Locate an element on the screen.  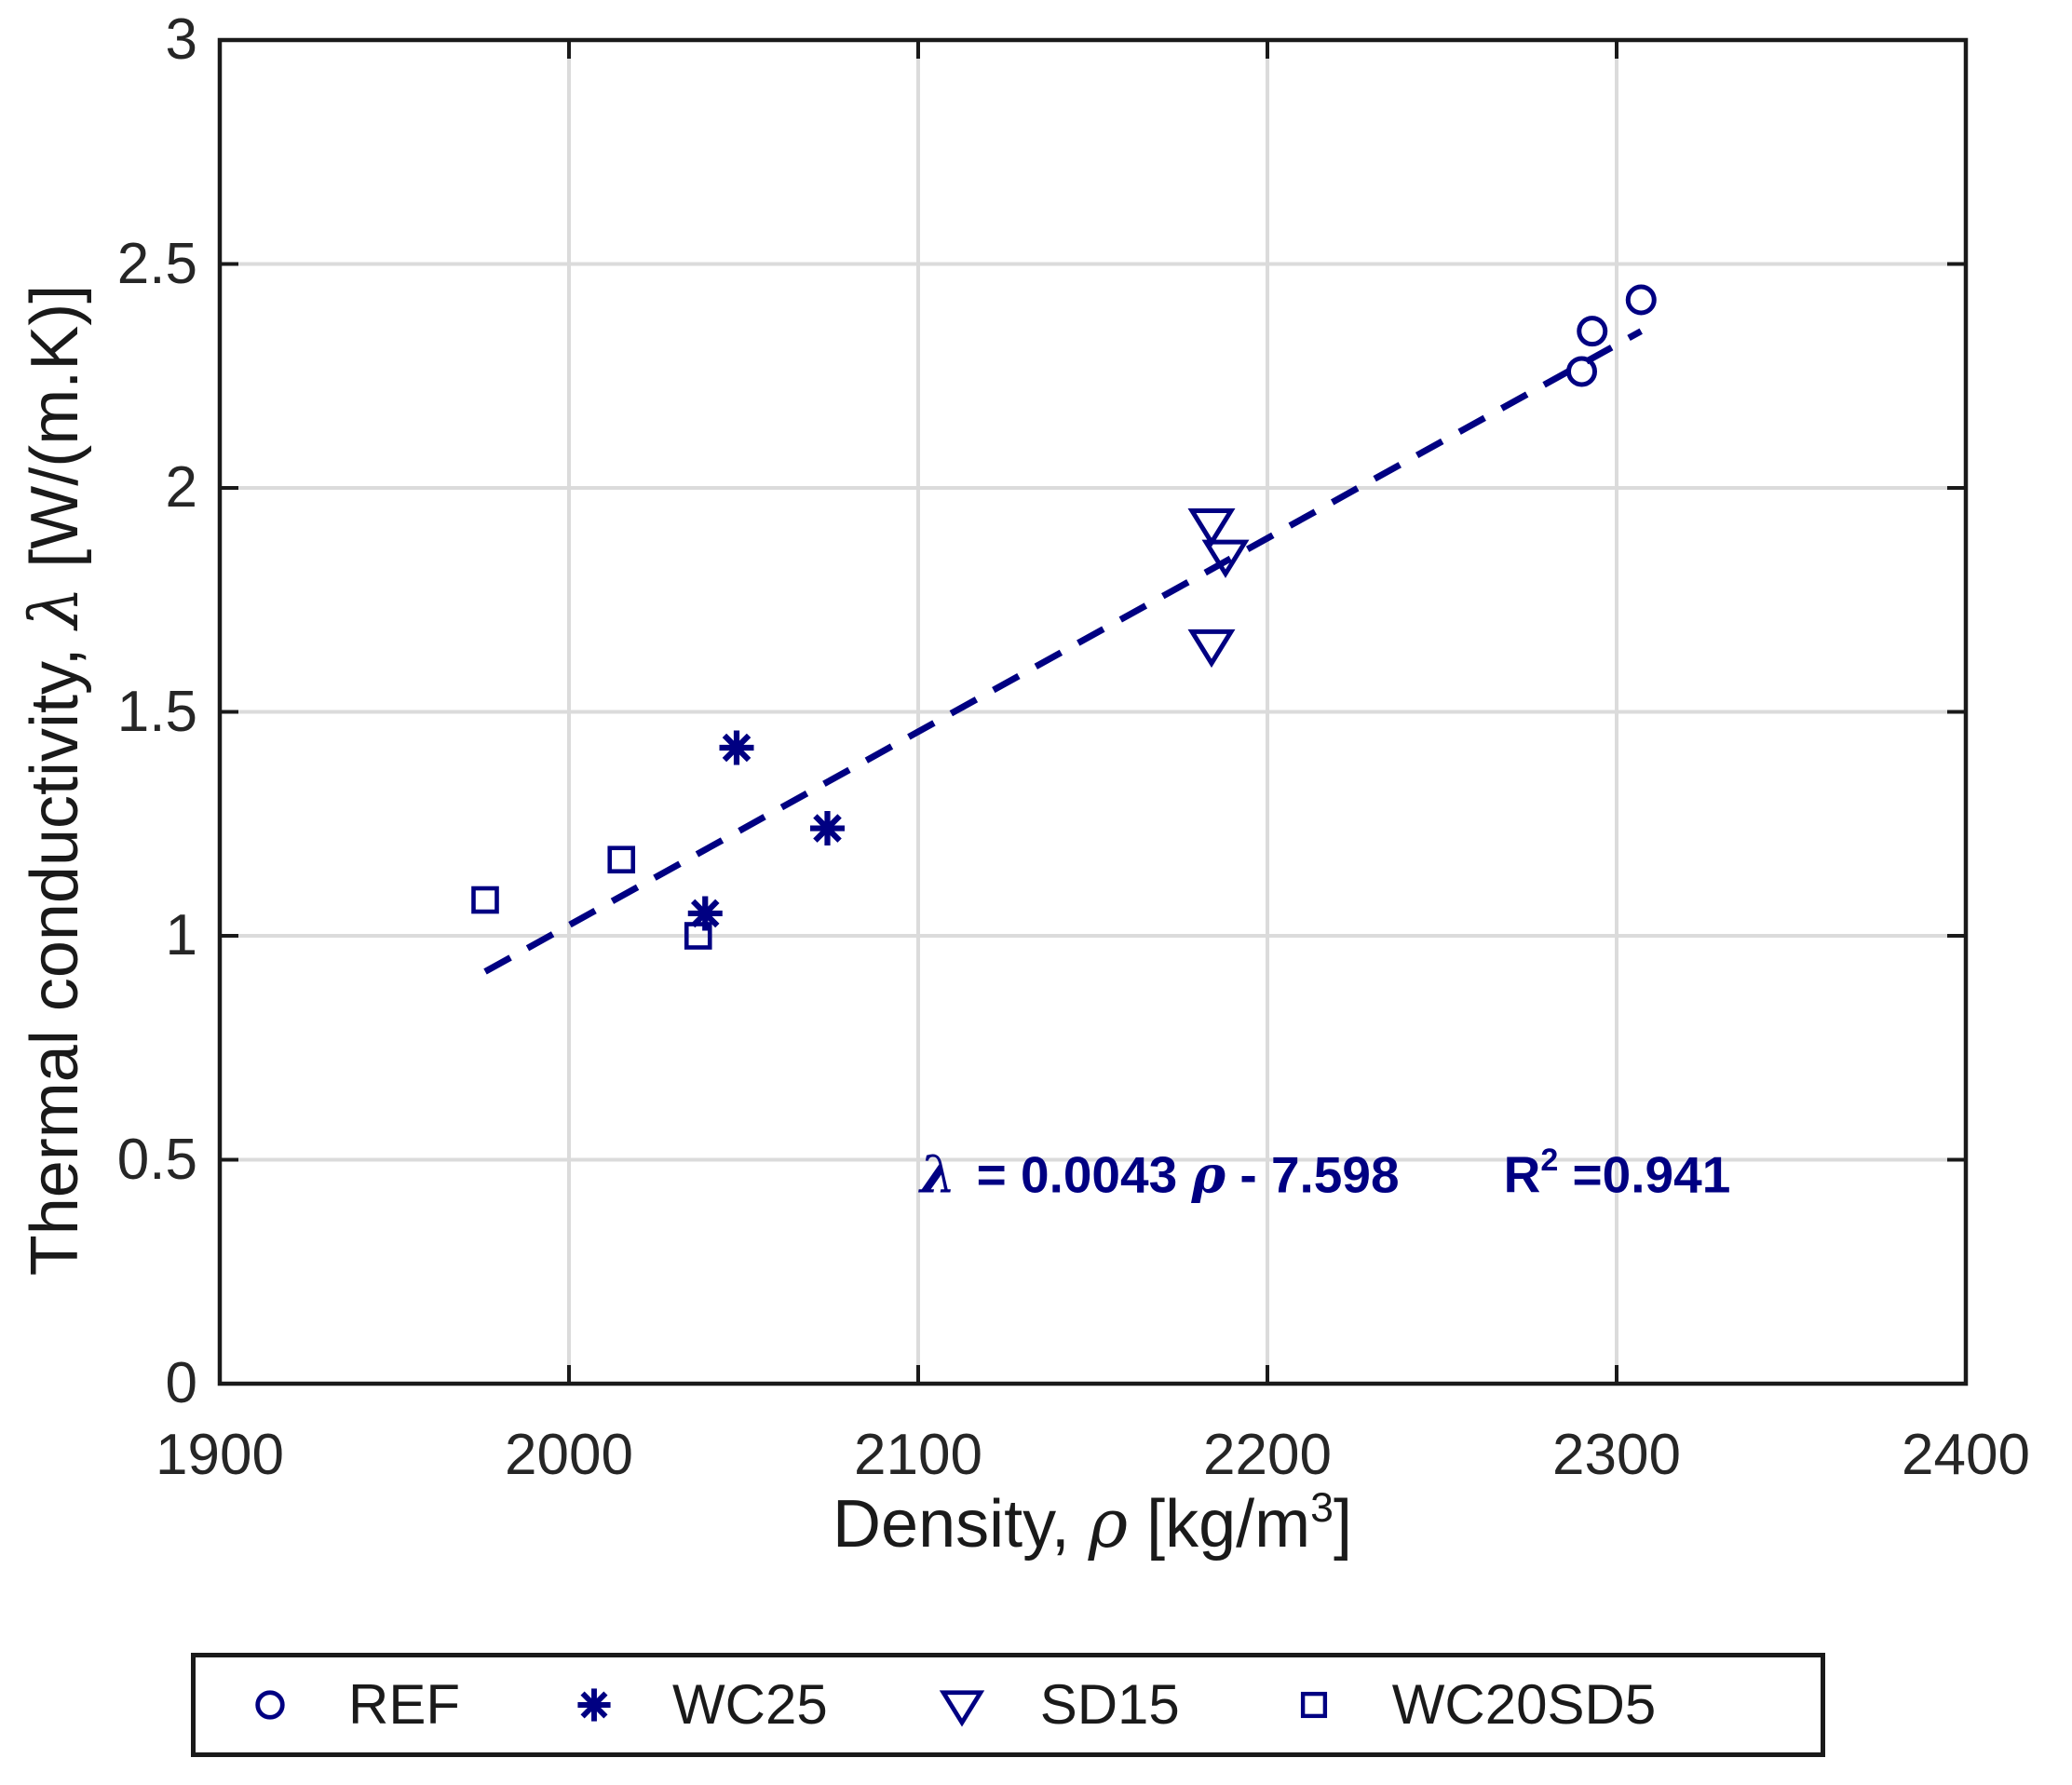
square-marker-icon is located at coordinates (1313, 1705).